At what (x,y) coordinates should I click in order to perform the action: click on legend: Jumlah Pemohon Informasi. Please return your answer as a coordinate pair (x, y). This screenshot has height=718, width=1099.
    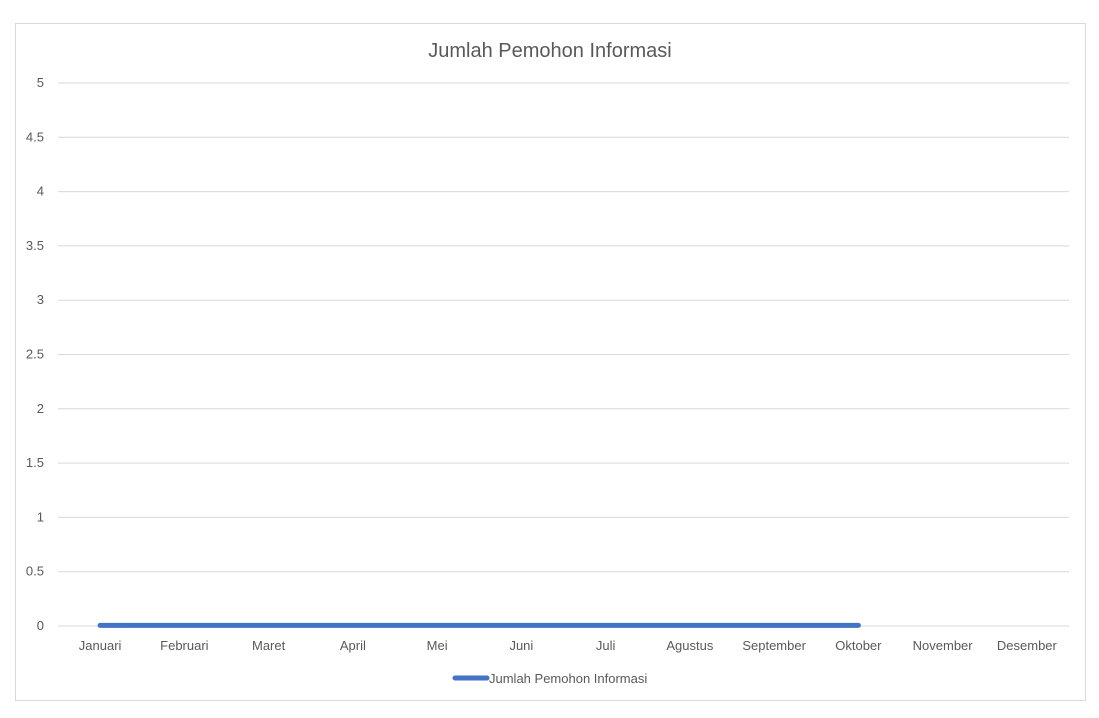
    Looking at the image, I should click on (549, 678).